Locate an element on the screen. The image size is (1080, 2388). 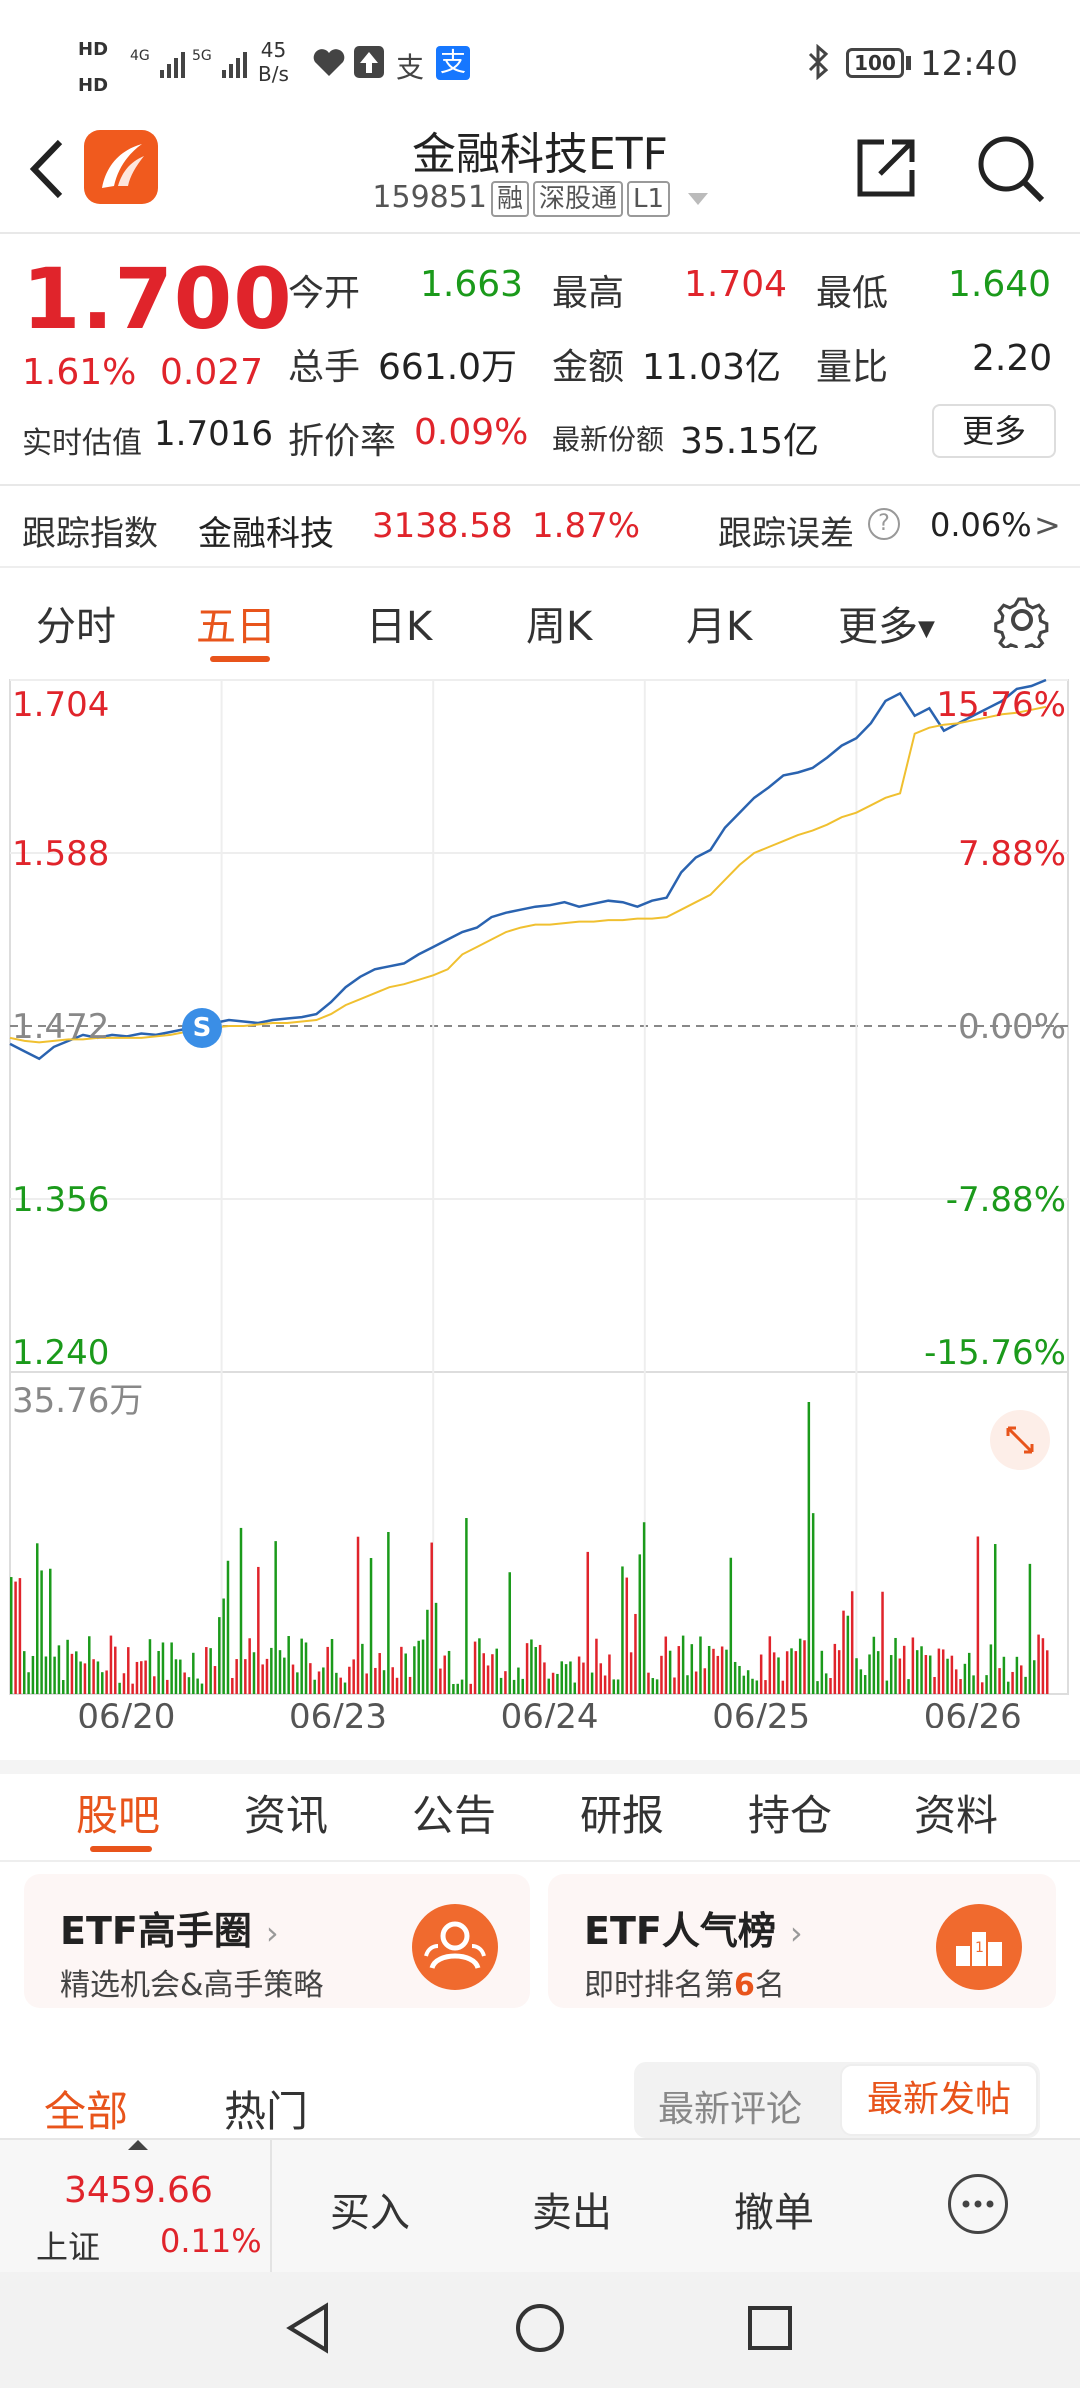
search-icon is located at coordinates (1010, 170).